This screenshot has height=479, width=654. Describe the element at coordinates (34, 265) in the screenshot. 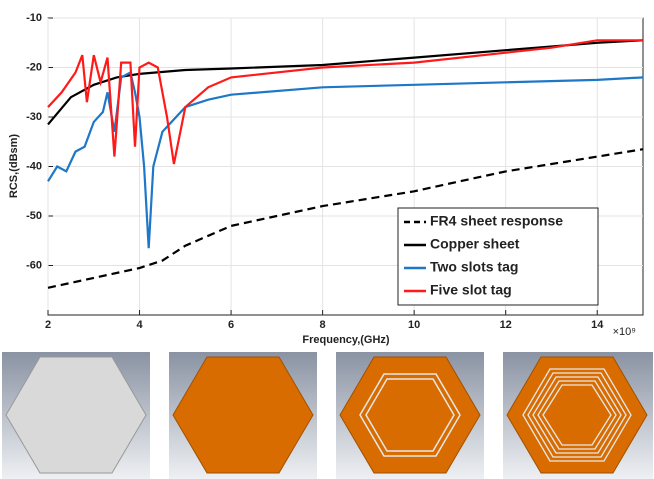

I see `y-tick-label: -60` at that location.